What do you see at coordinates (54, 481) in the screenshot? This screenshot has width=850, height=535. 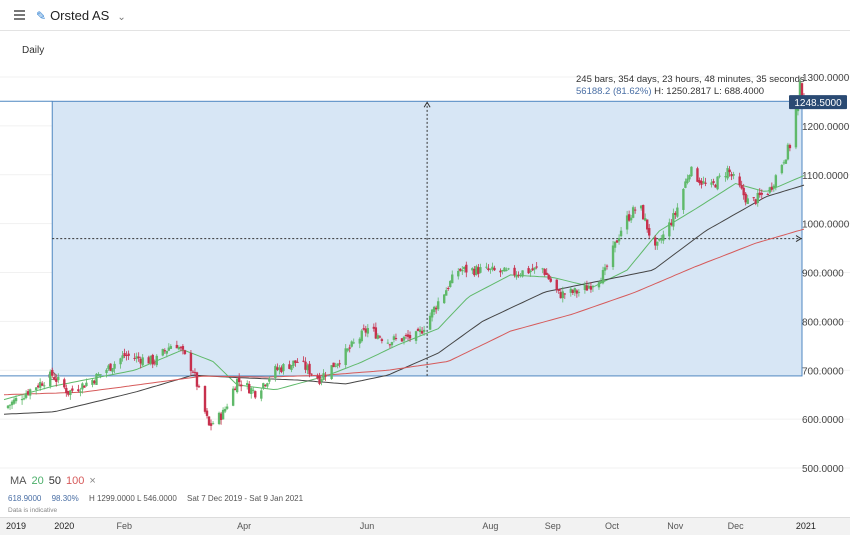 I see `ma50-legend: 50` at bounding box center [54, 481].